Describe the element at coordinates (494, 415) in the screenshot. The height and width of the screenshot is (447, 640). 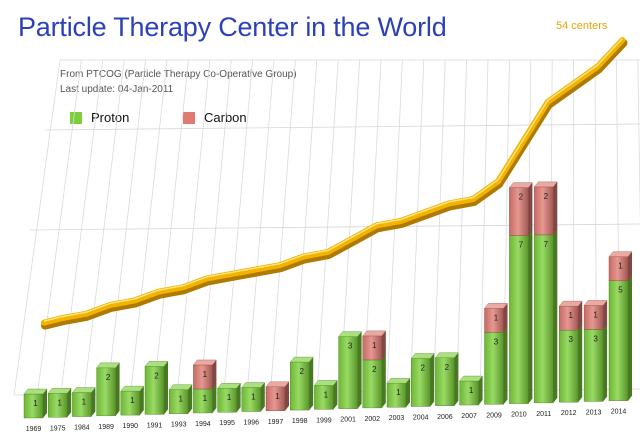
I see `x-tick-label: 2009` at that location.